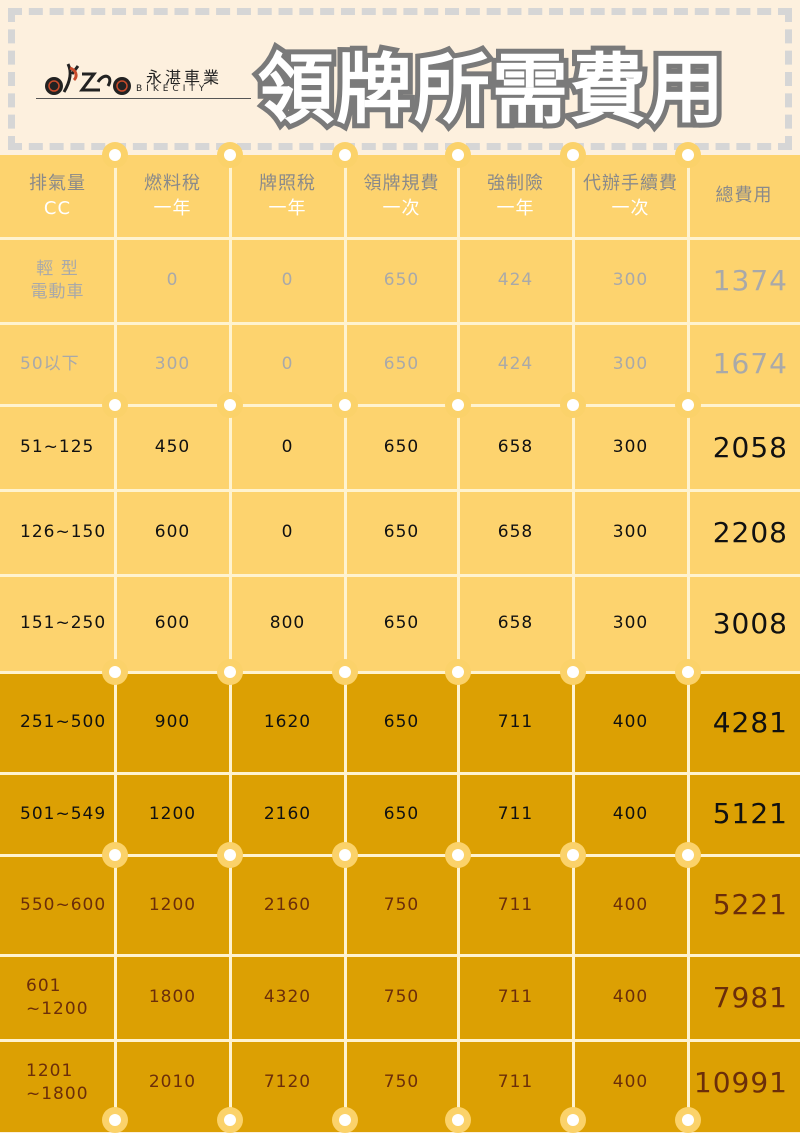  I want to click on table-cell-plate: 2160, so click(287, 813).